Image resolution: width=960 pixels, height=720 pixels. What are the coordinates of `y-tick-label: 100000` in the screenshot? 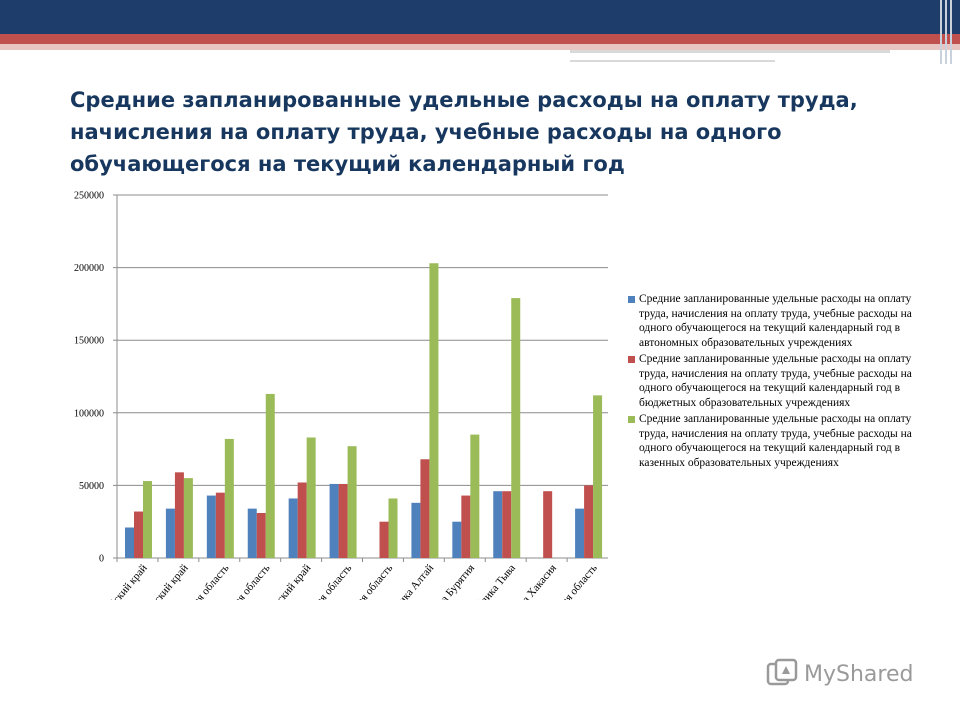 It's located at (89, 413).